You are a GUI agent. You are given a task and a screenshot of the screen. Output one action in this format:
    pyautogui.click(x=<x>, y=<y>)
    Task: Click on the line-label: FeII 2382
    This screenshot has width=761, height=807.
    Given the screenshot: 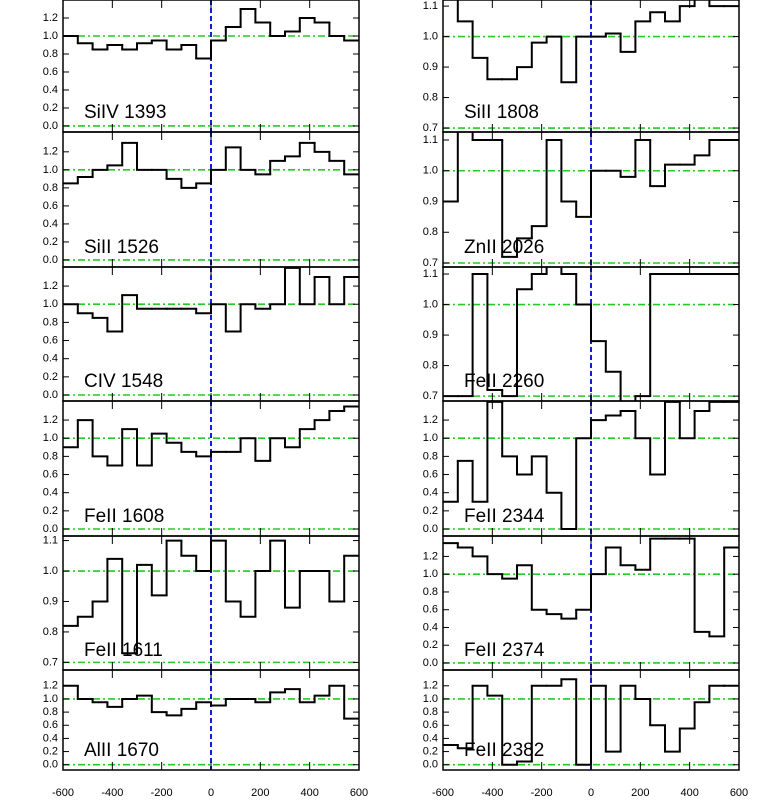 What is the action you would take?
    pyautogui.click(x=504, y=750)
    